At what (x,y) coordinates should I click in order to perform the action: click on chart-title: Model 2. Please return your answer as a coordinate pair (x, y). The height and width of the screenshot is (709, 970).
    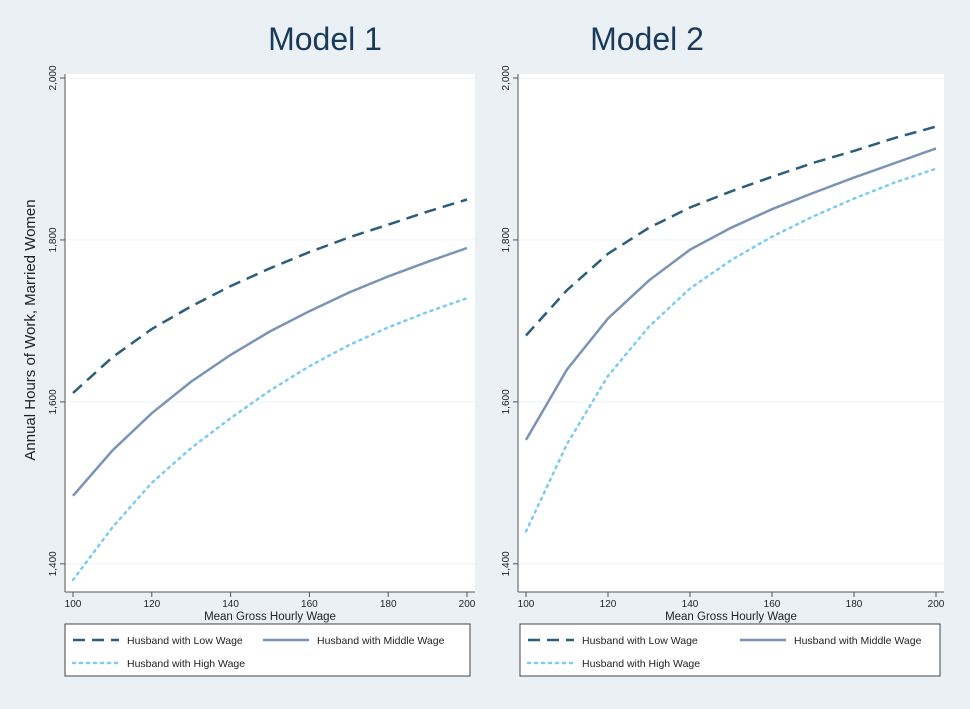
    Looking at the image, I should click on (647, 39).